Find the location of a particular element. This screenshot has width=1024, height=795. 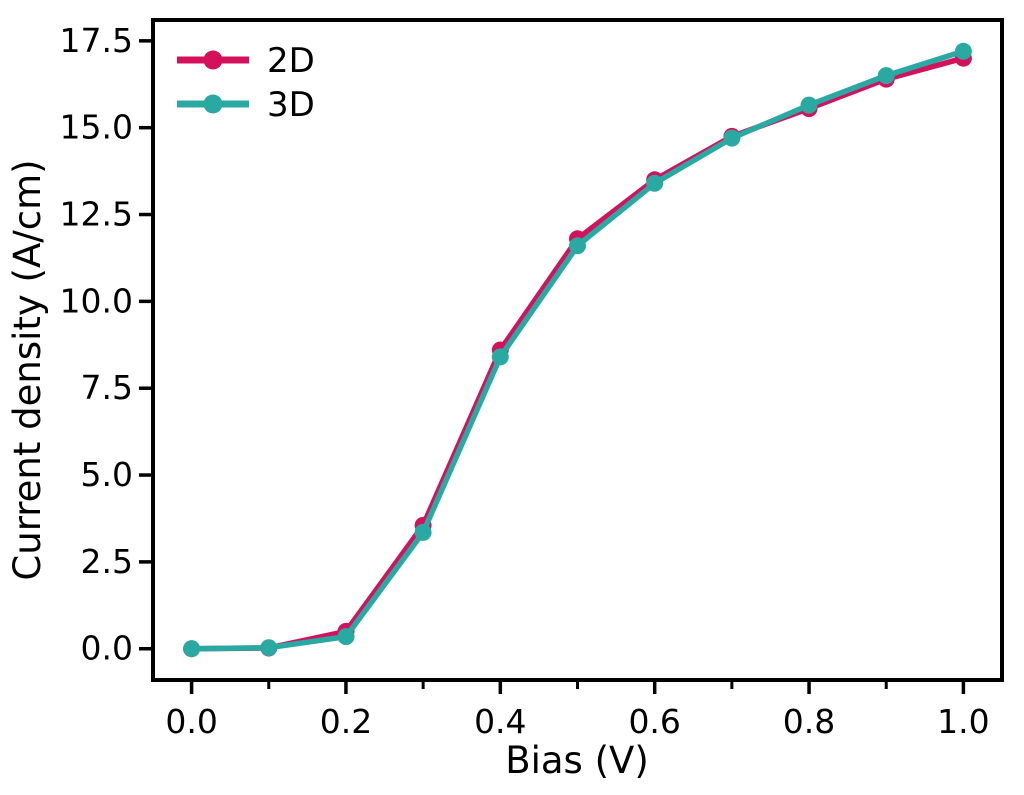

x-tick-label-0.2: 0.2 is located at coordinates (346, 721).